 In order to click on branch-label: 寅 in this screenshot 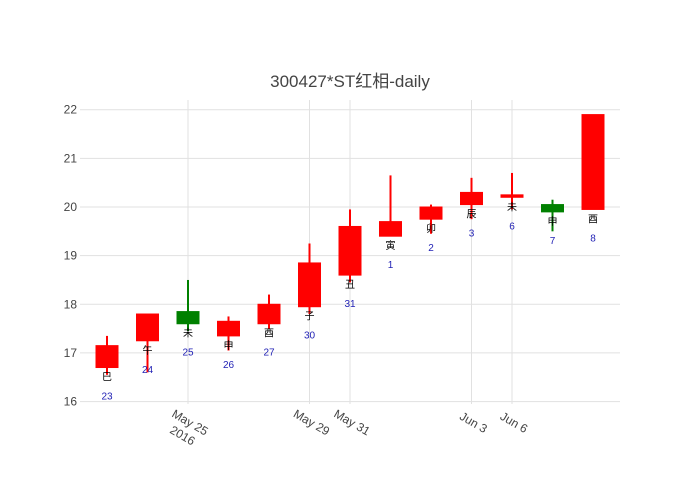, I will do `click(391, 245)`.